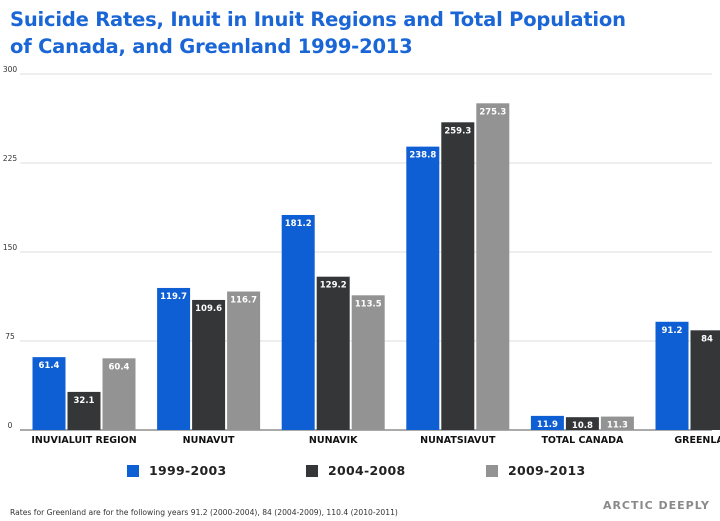 The width and height of the screenshot is (720, 521). What do you see at coordinates (10, 425) in the screenshot?
I see `y-tick-label: 0` at bounding box center [10, 425].